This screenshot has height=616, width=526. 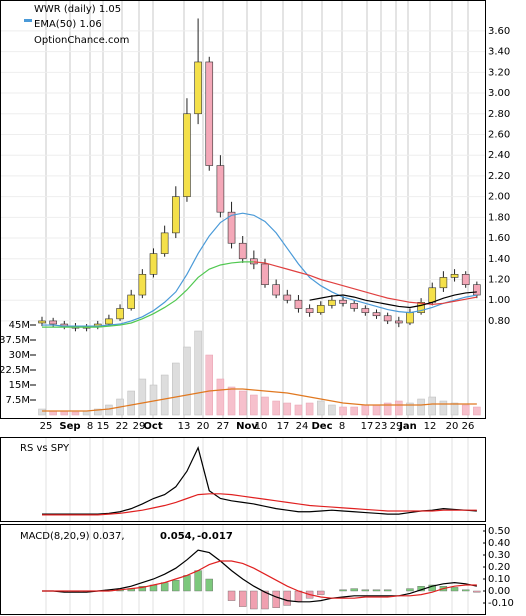 What do you see at coordinates (77, 9) in the screenshot?
I see `chart-title: WWR (daily) 1.05` at bounding box center [77, 9].